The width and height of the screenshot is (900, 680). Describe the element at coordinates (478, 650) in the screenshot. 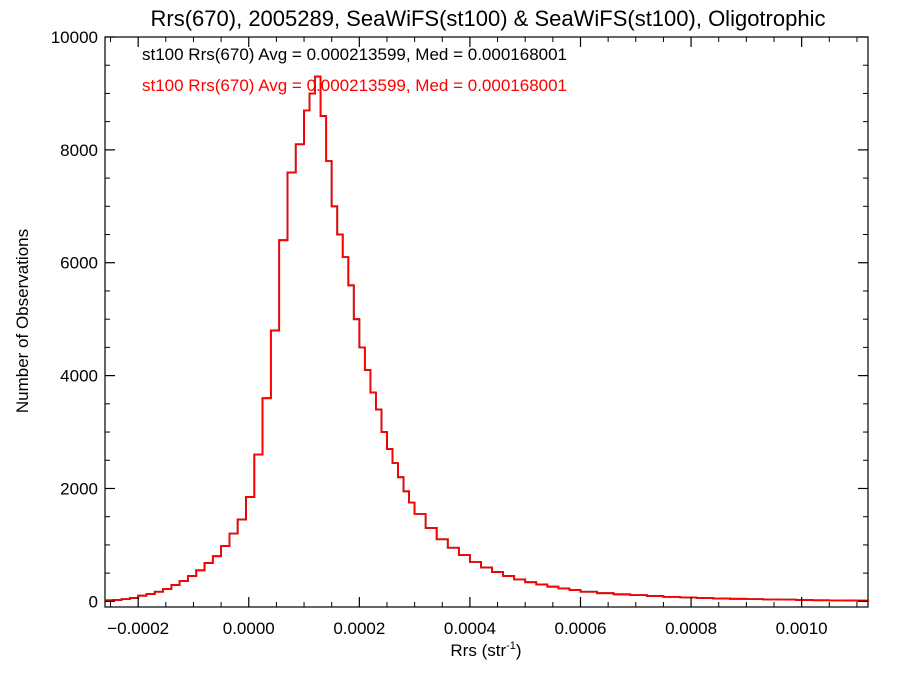

I see `x-axis-label-main: Rrs (str` at that location.